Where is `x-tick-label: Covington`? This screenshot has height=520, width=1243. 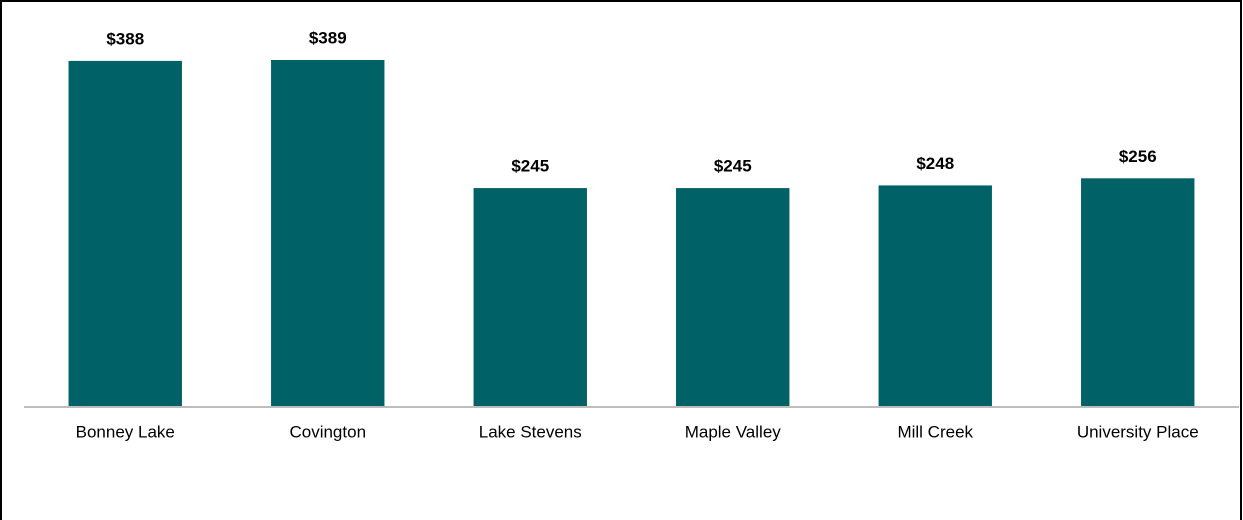
x-tick-label: Covington is located at coordinates (327, 431).